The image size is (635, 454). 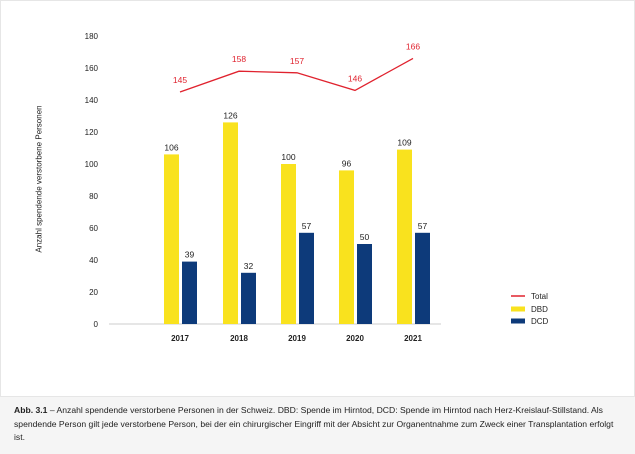 I want to click on y-tick-label: 100, so click(x=92, y=164).